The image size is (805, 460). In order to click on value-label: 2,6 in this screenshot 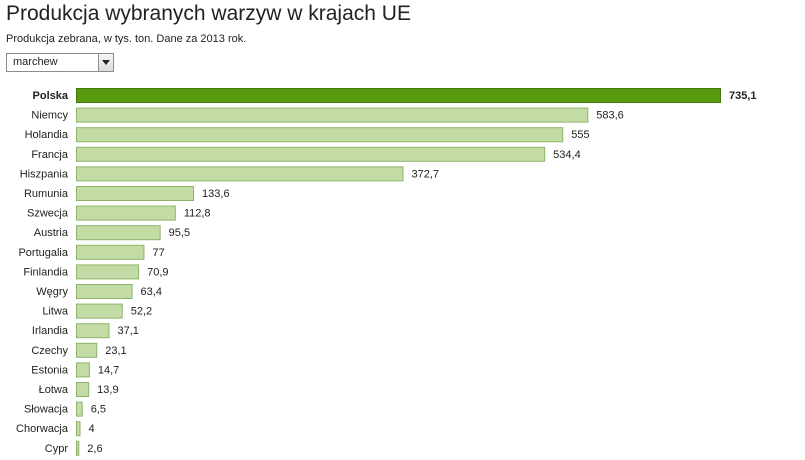, I will do `click(94, 449)`.